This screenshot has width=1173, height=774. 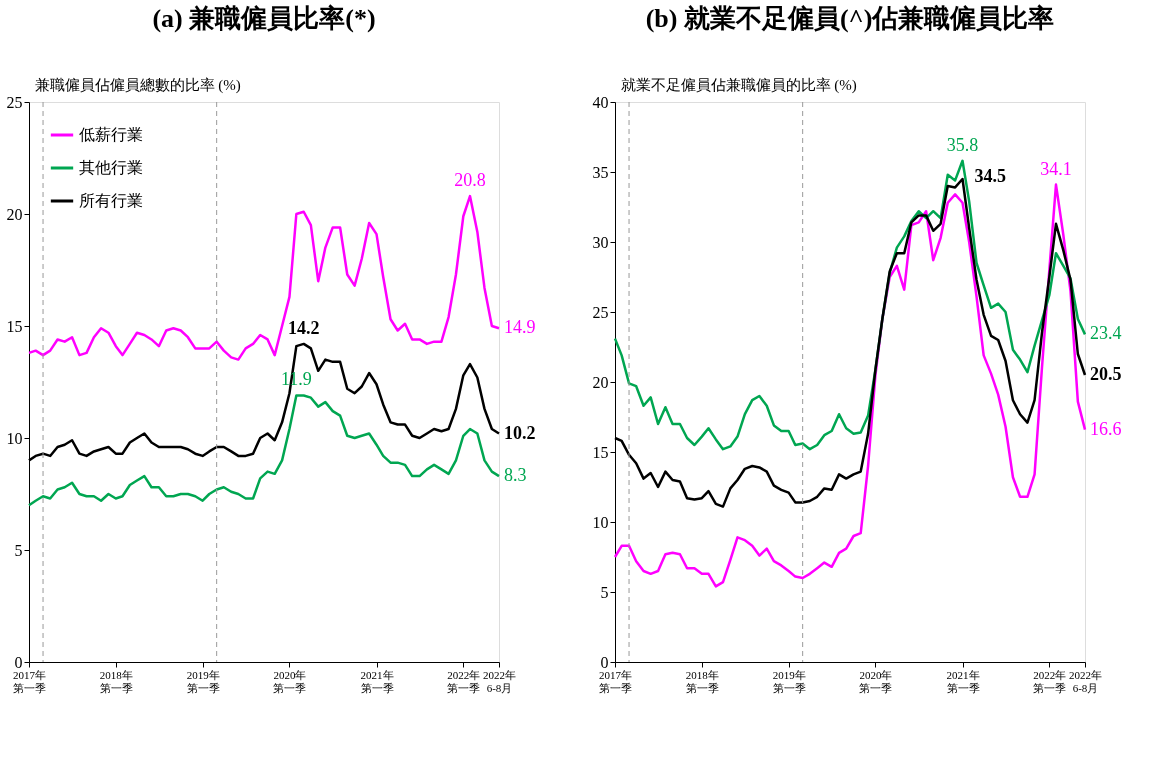 What do you see at coordinates (738, 85) in the screenshot?
I see `y-axis-title: 就業不足僱員佔兼職僱員的比率 (%)` at bounding box center [738, 85].